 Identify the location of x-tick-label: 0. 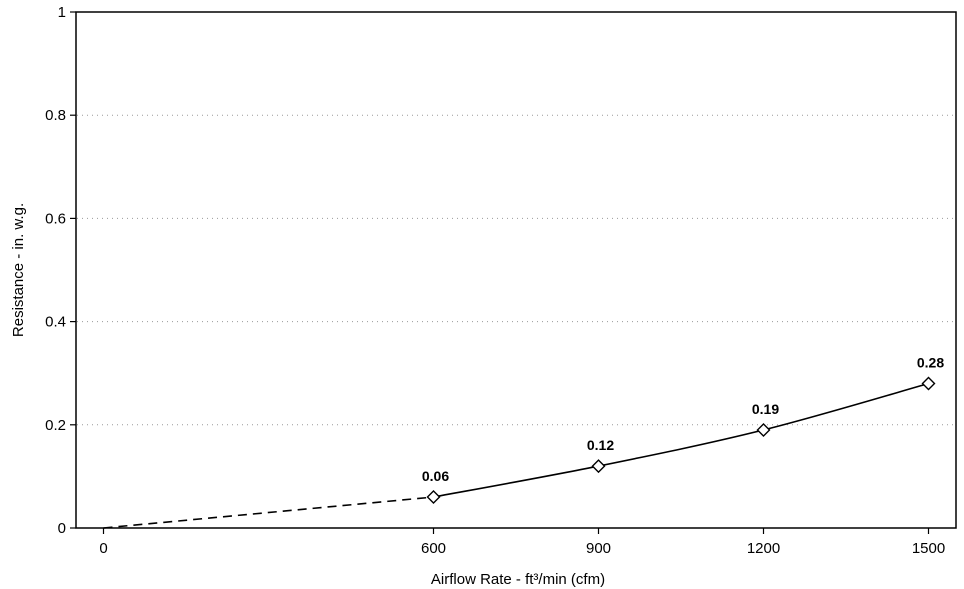
(103, 548).